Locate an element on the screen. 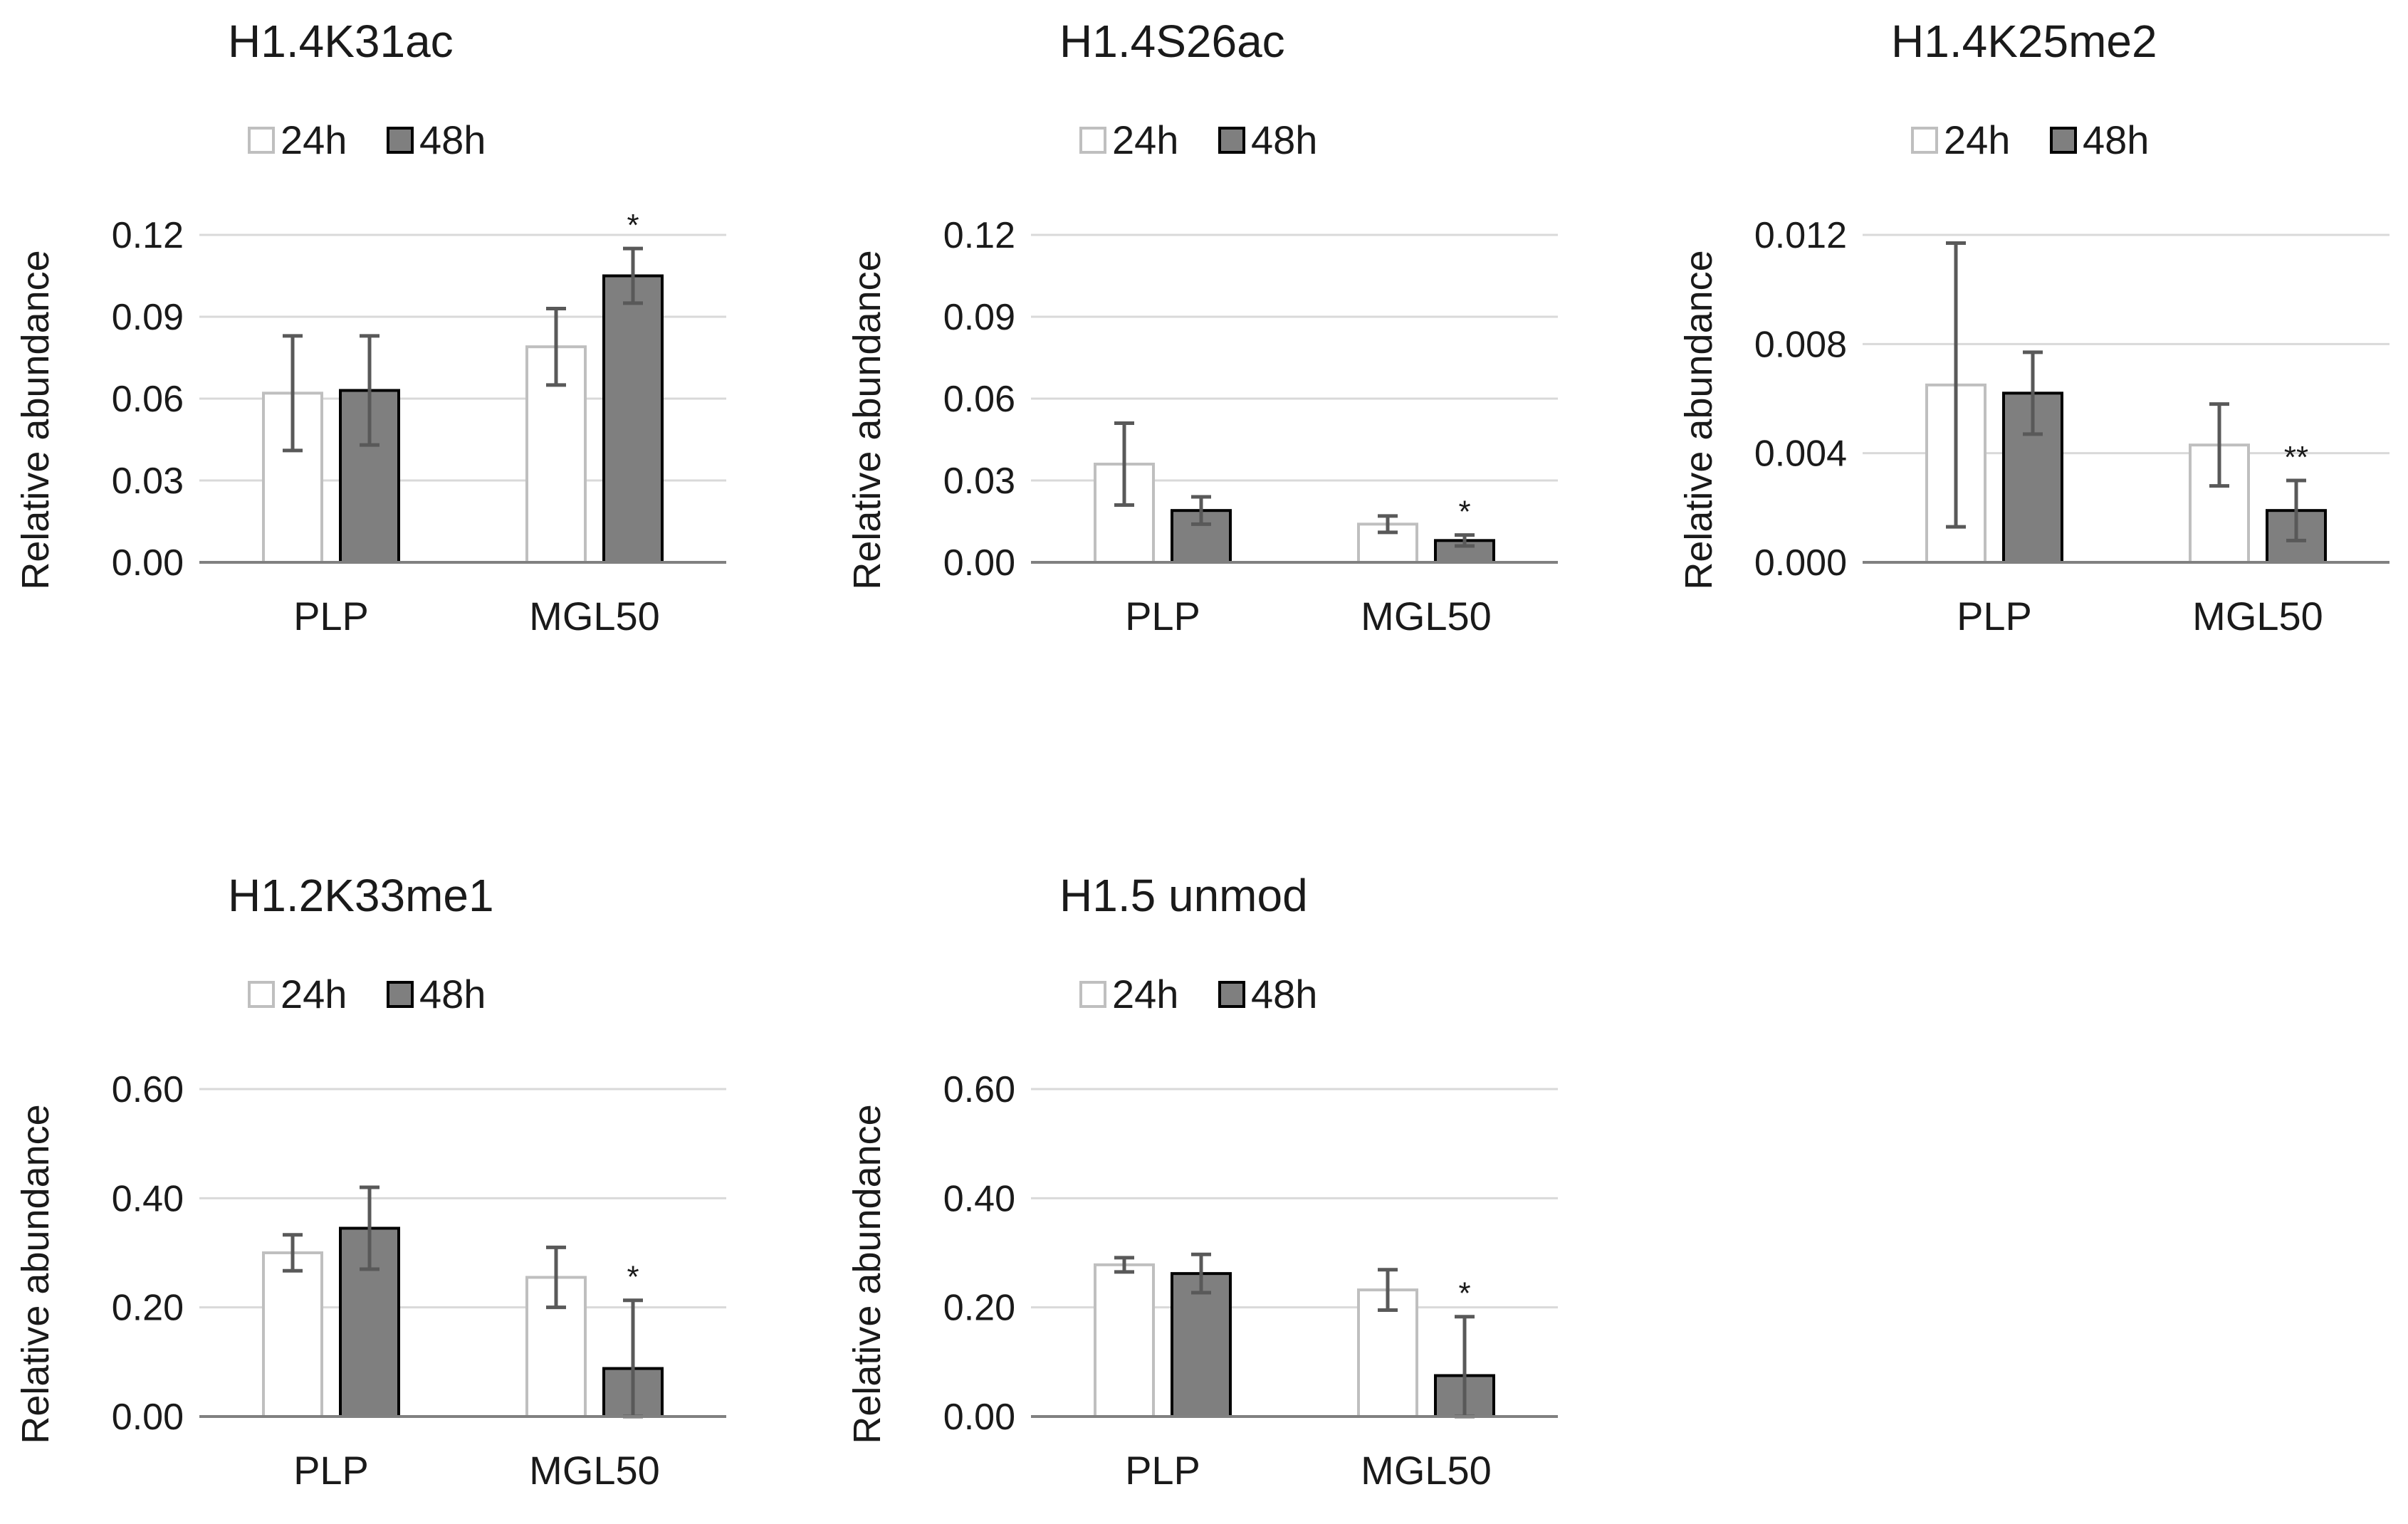 Image resolution: width=2408 pixels, height=1524 pixels. bar-PLP-48h is located at coordinates (1201, 1345).